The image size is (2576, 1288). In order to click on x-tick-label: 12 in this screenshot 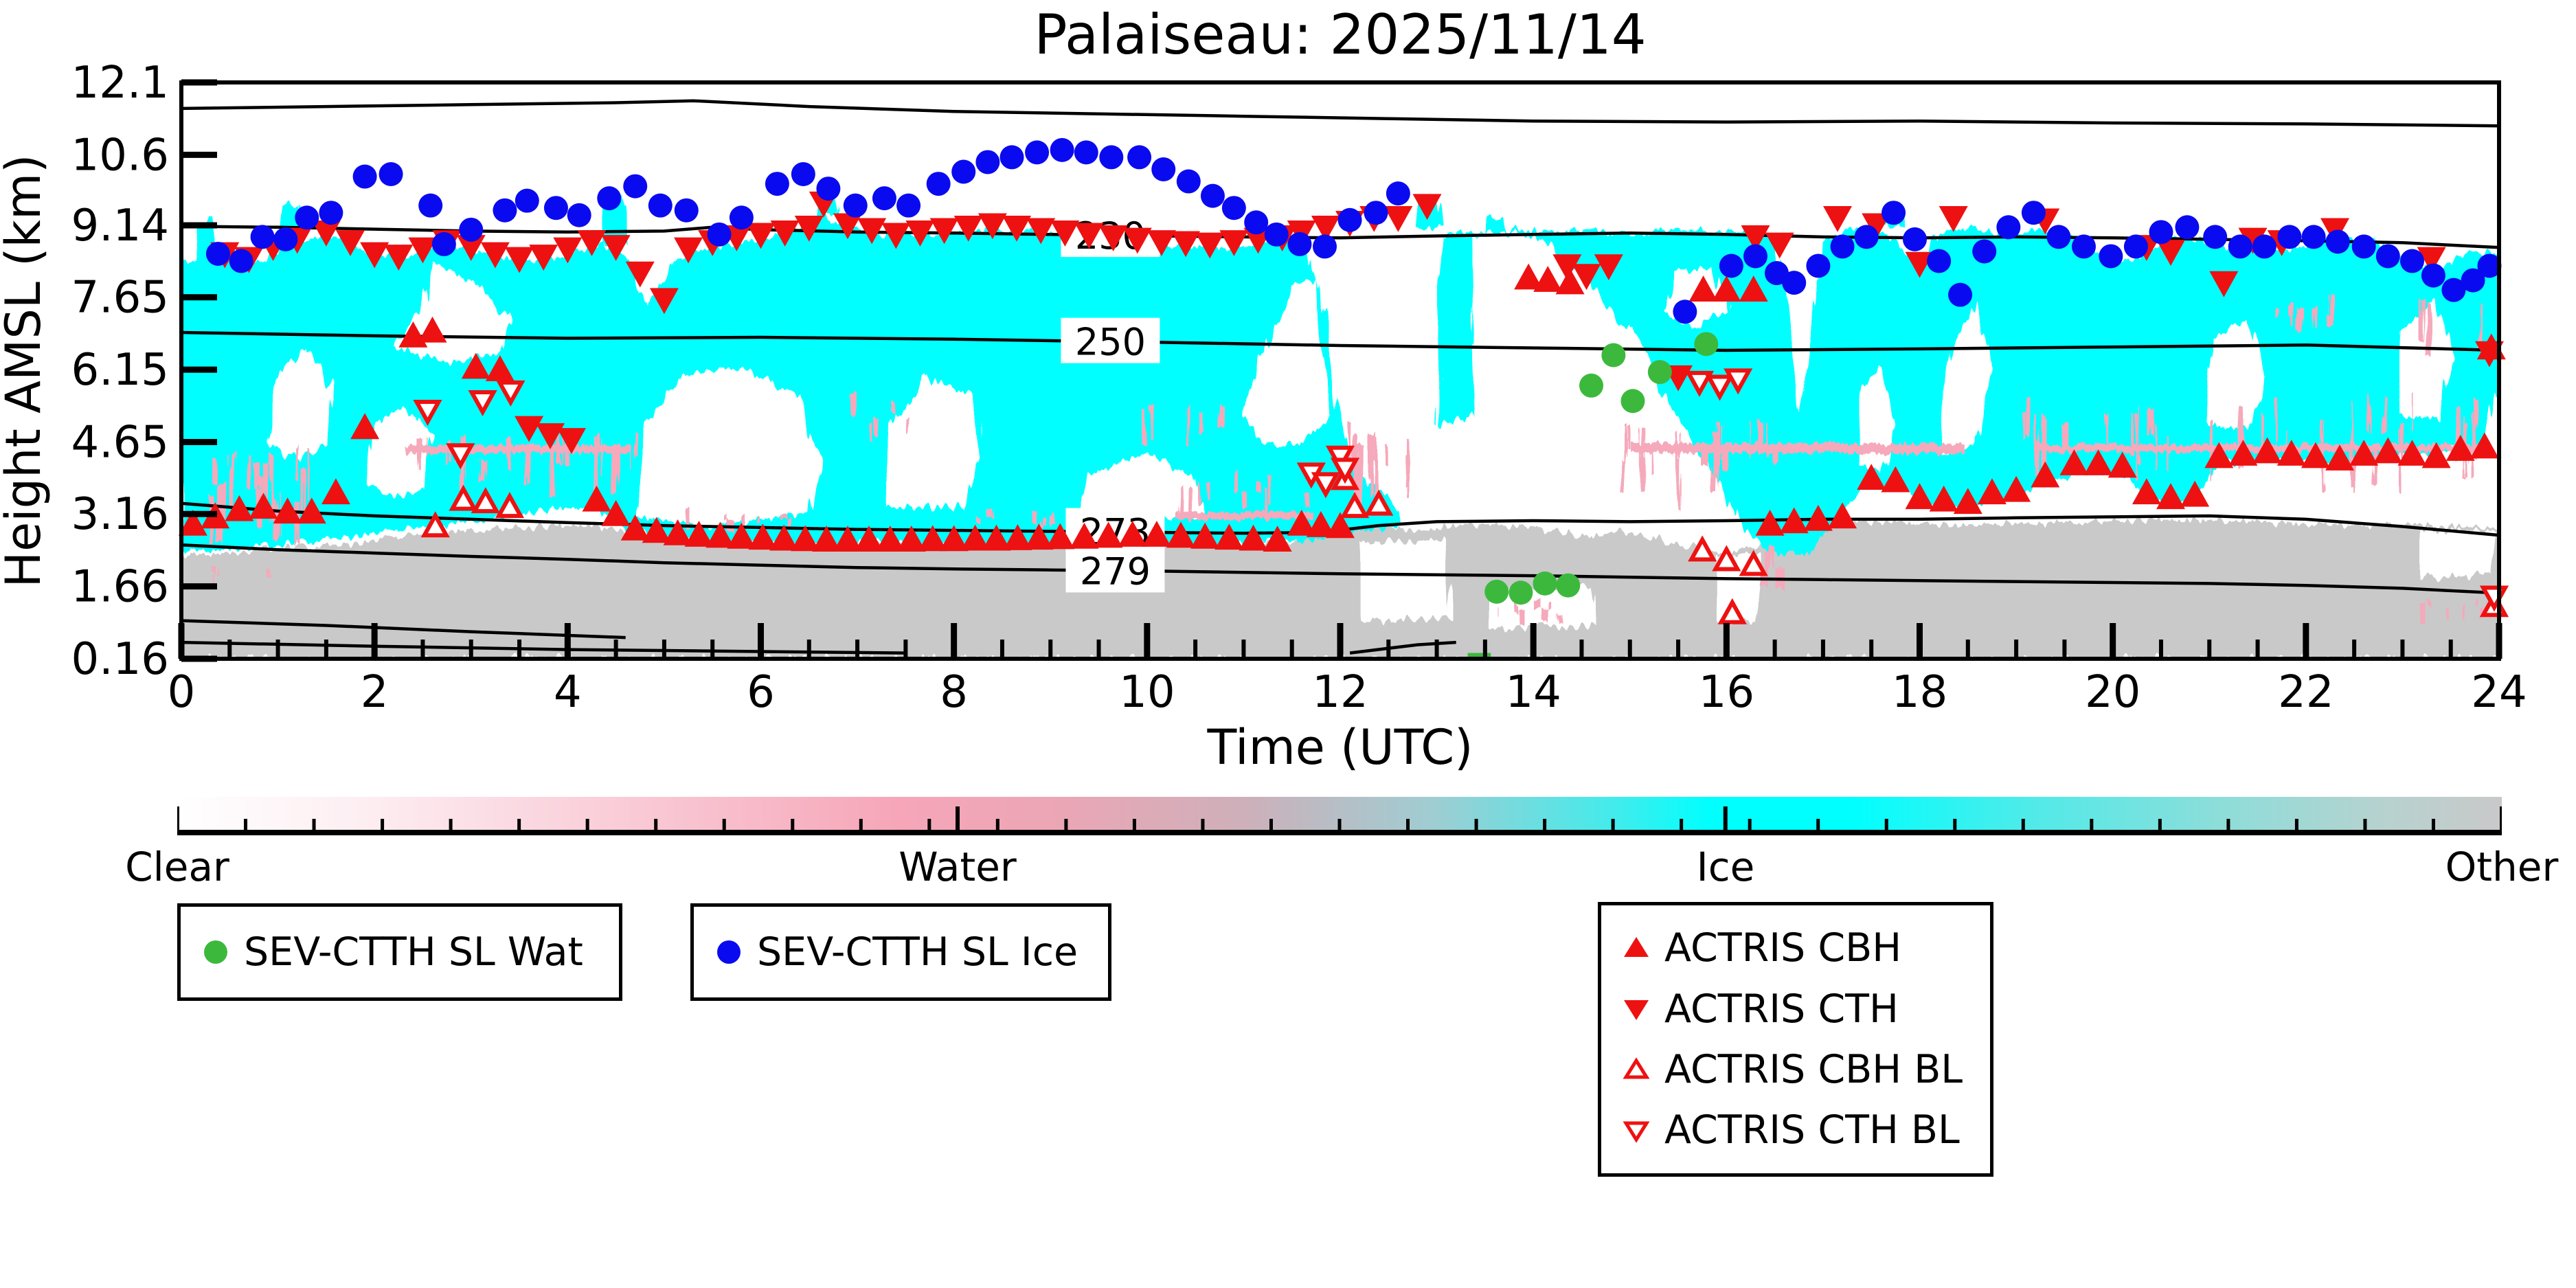, I will do `click(1340, 692)`.